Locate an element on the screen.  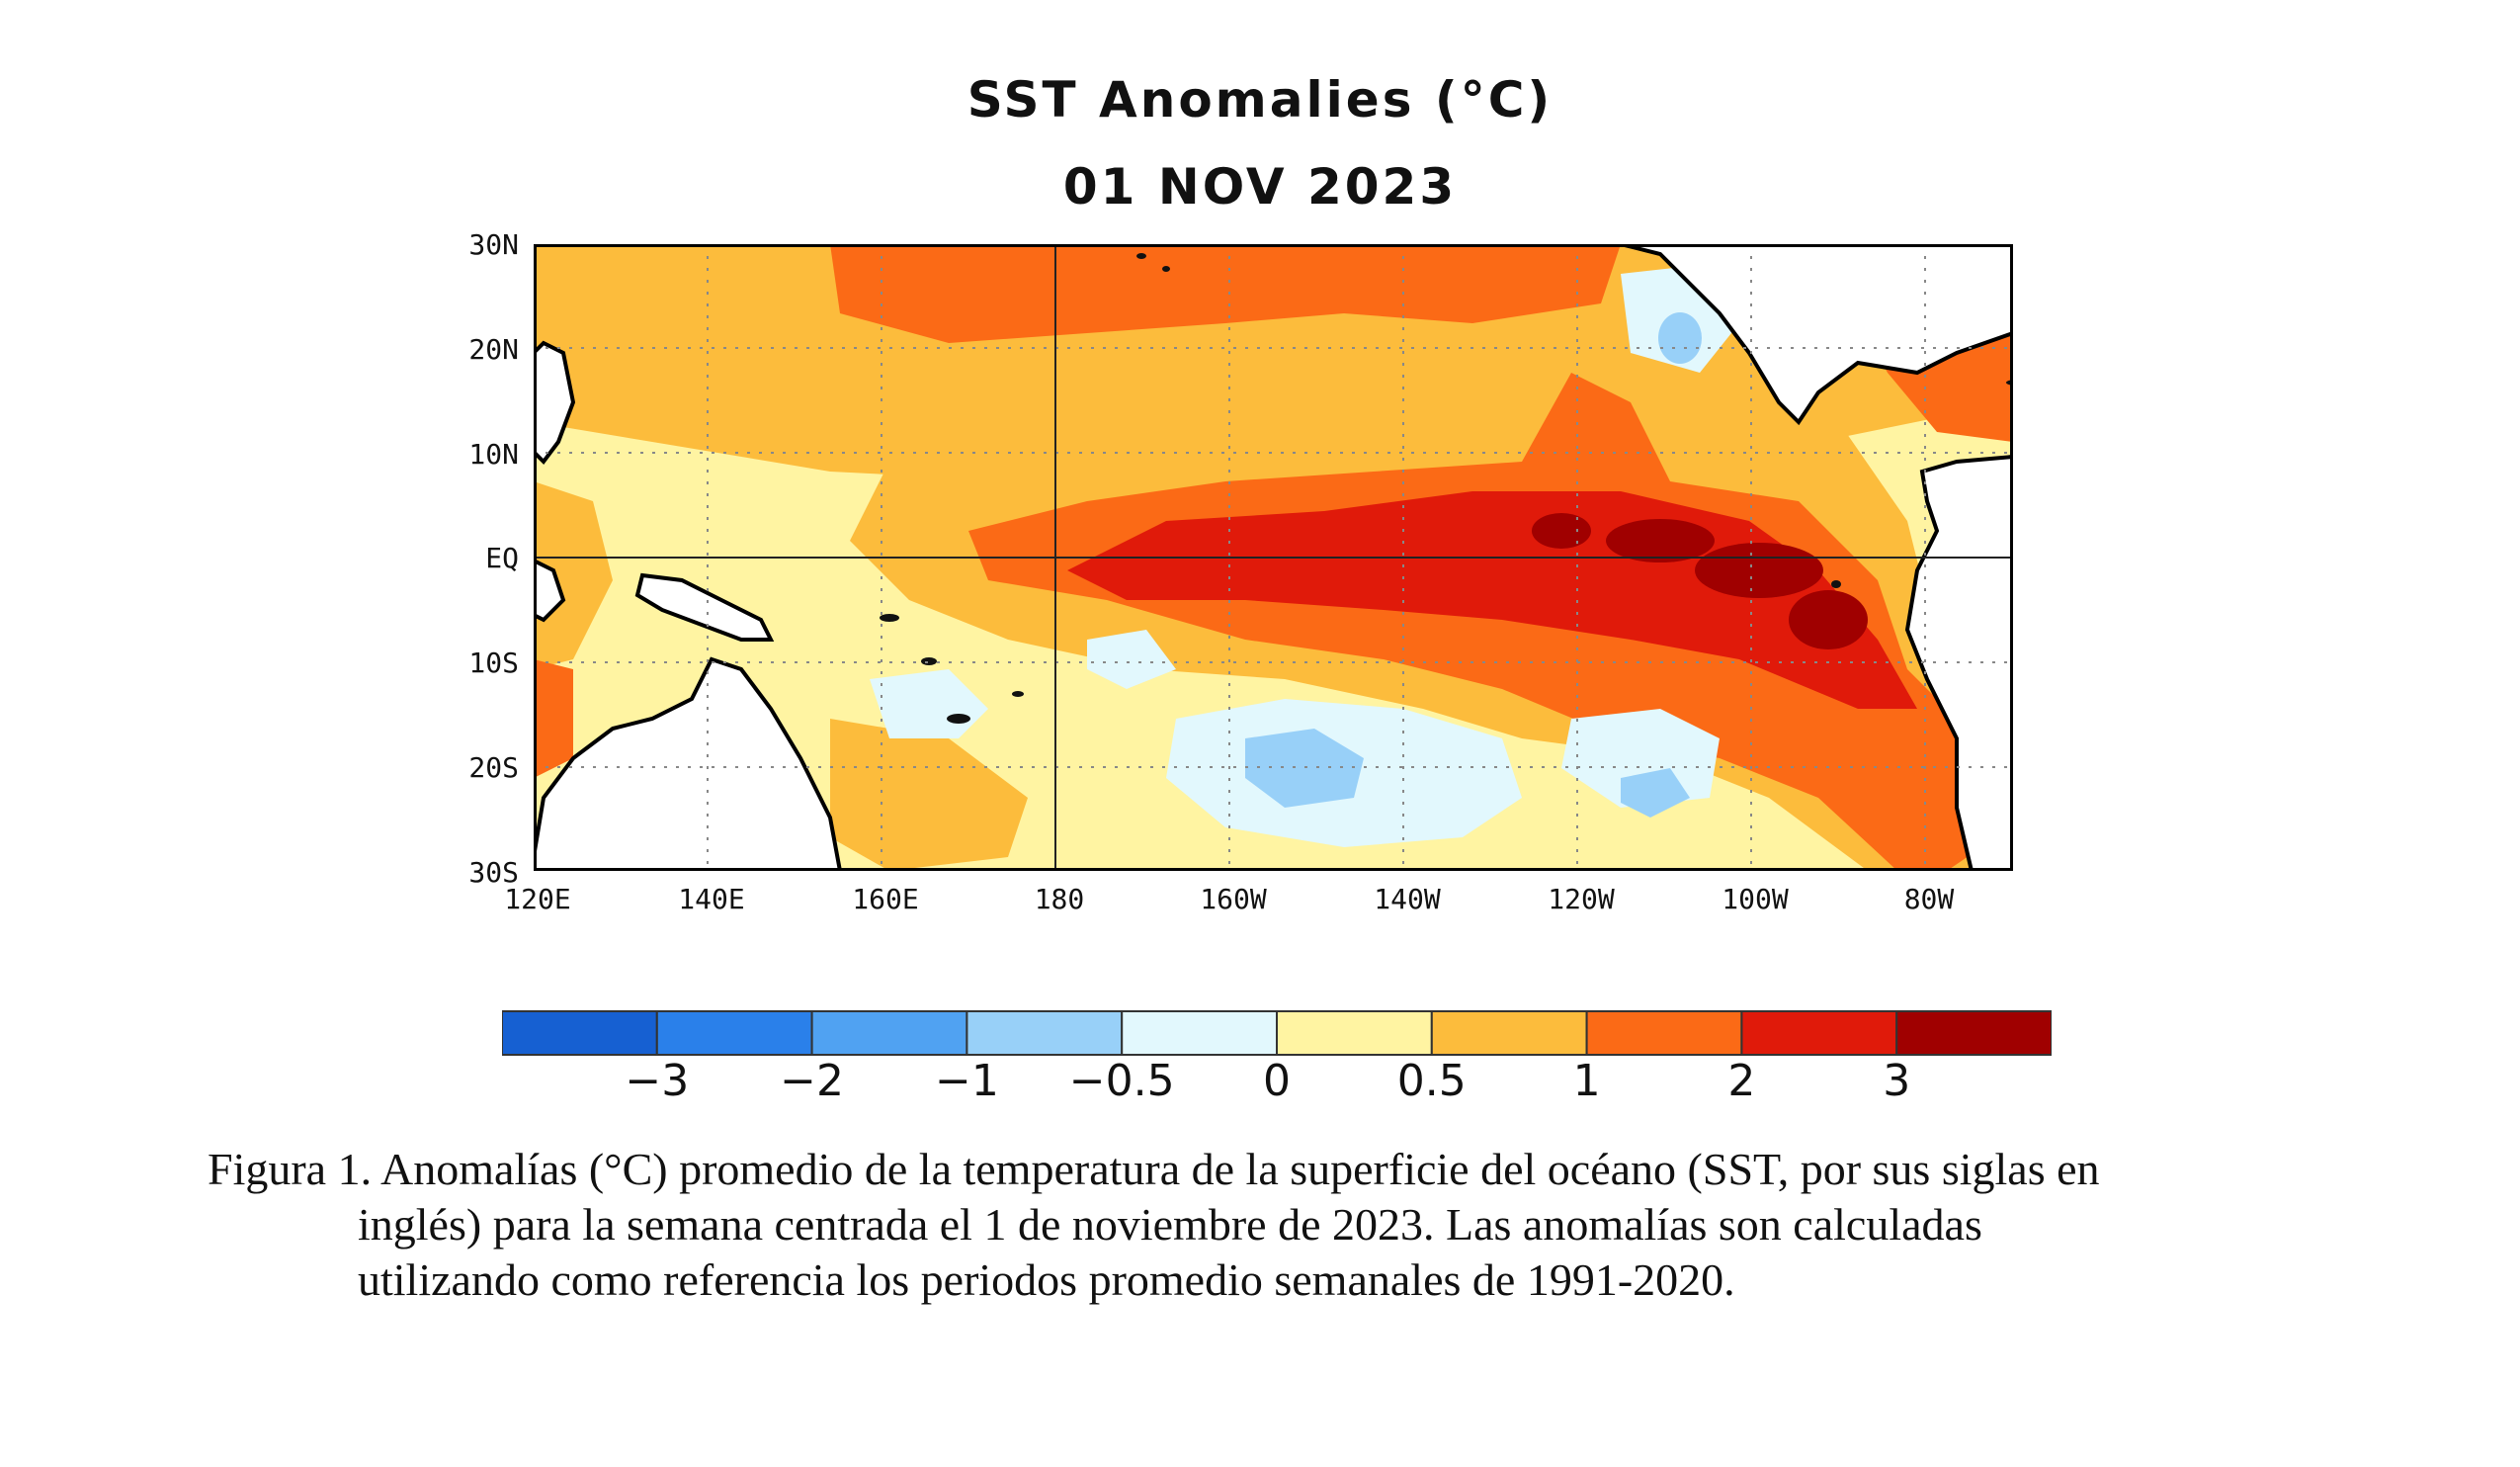
colorbar-label-3: −0.5 is located at coordinates (1121, 1081).